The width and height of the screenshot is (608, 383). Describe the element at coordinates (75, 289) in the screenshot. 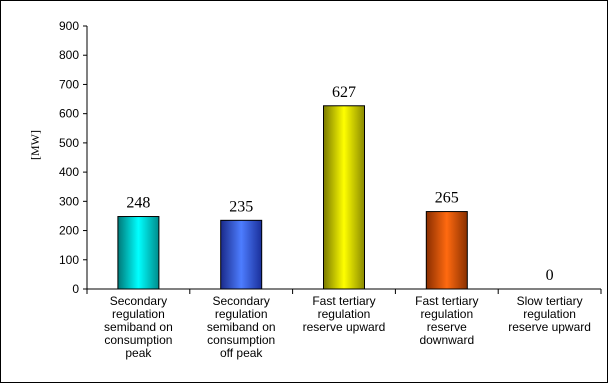

I see `y-tick-label: 0` at that location.